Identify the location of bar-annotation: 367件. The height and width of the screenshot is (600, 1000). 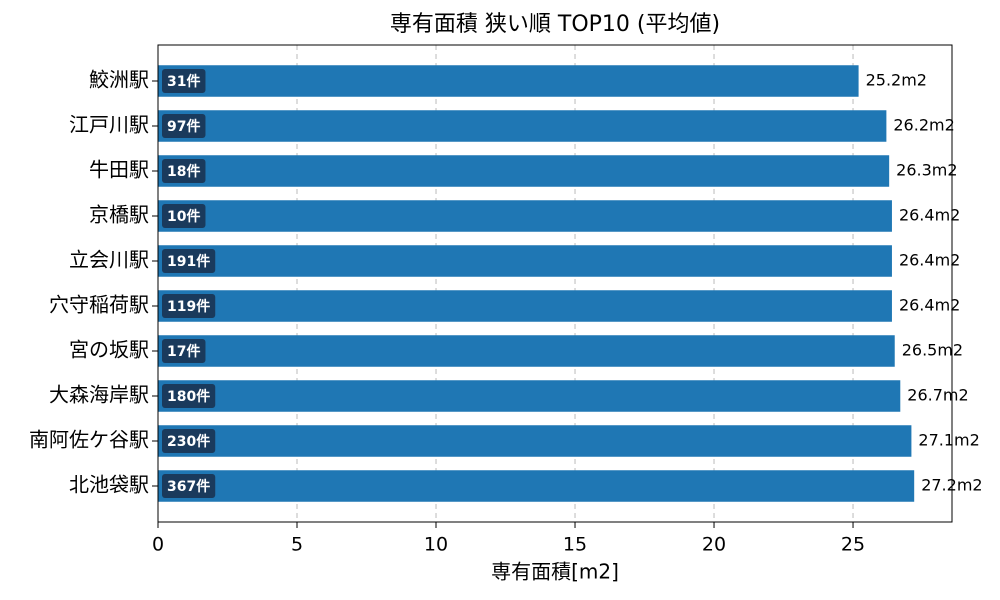
(188, 486).